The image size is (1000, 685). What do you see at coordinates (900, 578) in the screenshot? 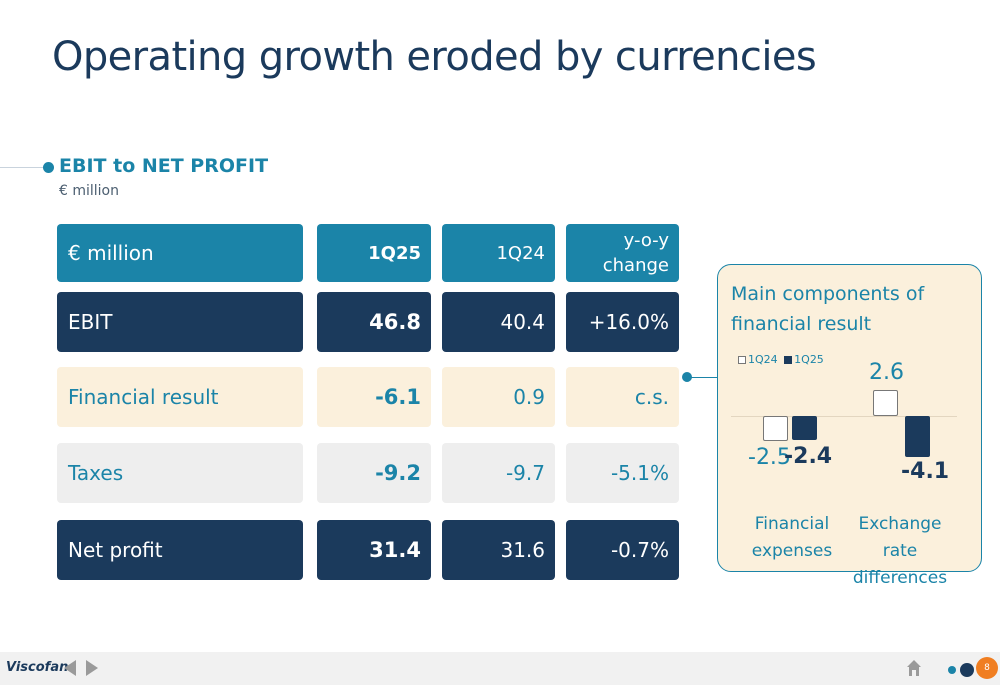
I see `category-line: differences` at bounding box center [900, 578].